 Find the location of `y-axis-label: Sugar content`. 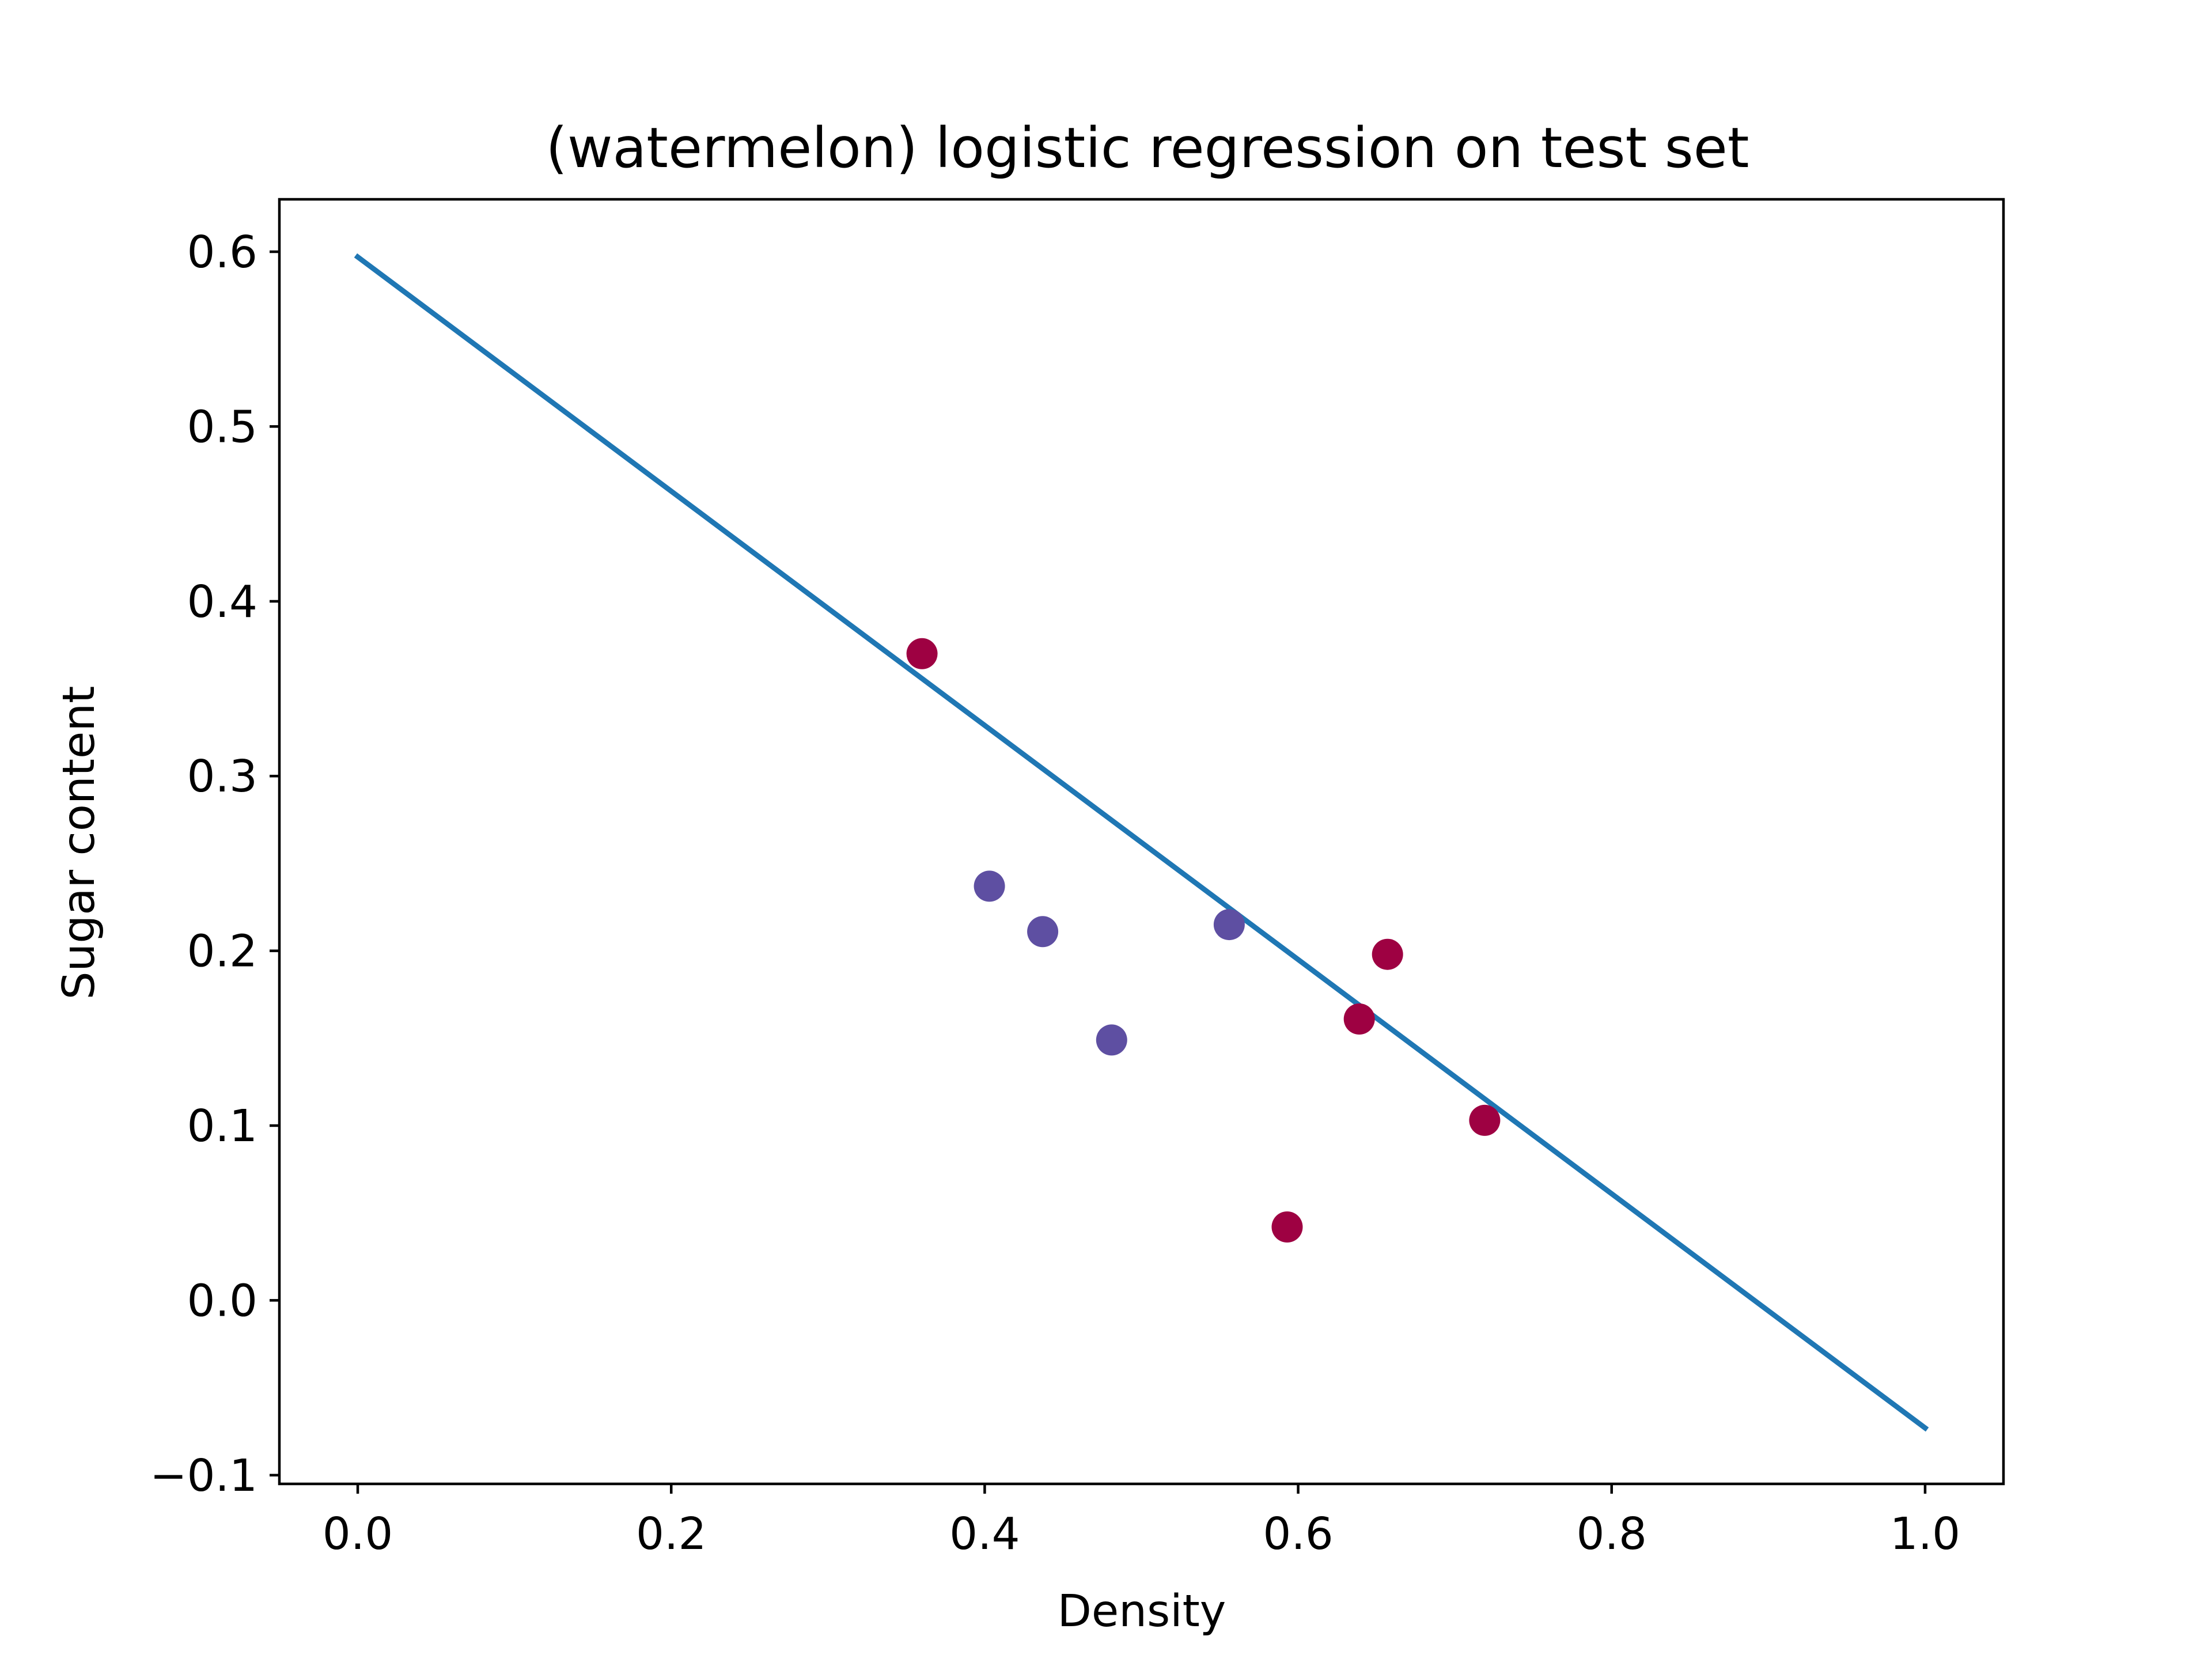

y-axis-label: Sugar content is located at coordinates (79, 843).